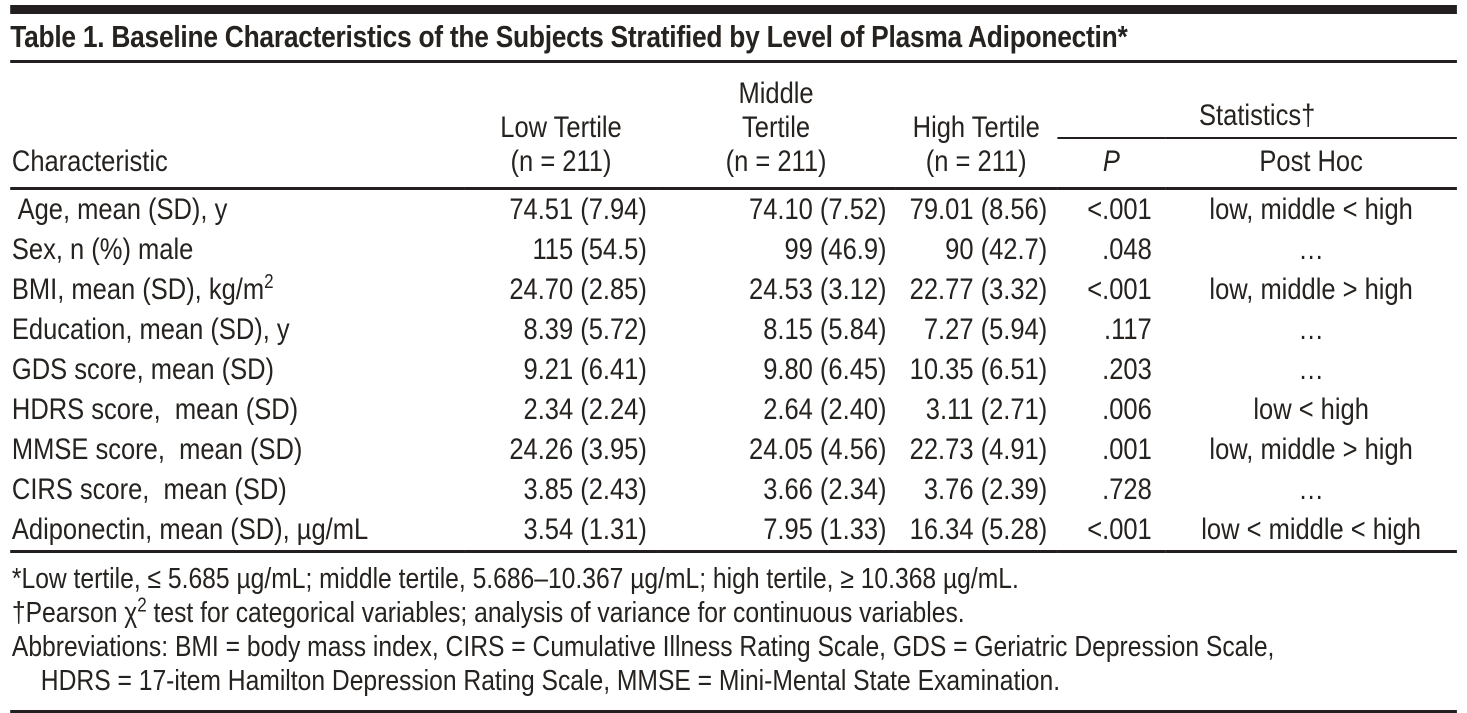 This screenshot has height=713, width=1467. I want to click on text-segment: HDRS score, mean (SD), so click(155, 409).